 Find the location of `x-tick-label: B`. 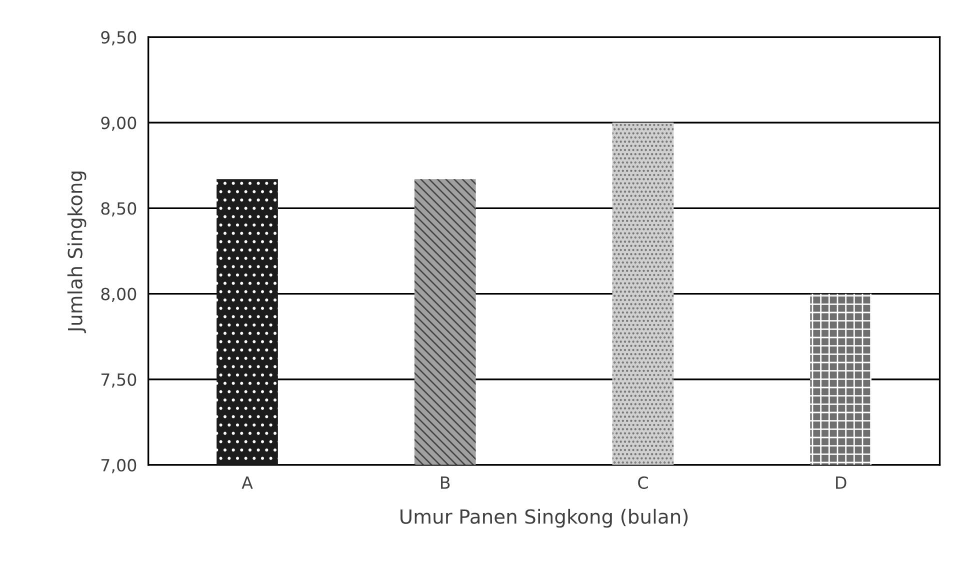

x-tick-label: B is located at coordinates (445, 482).